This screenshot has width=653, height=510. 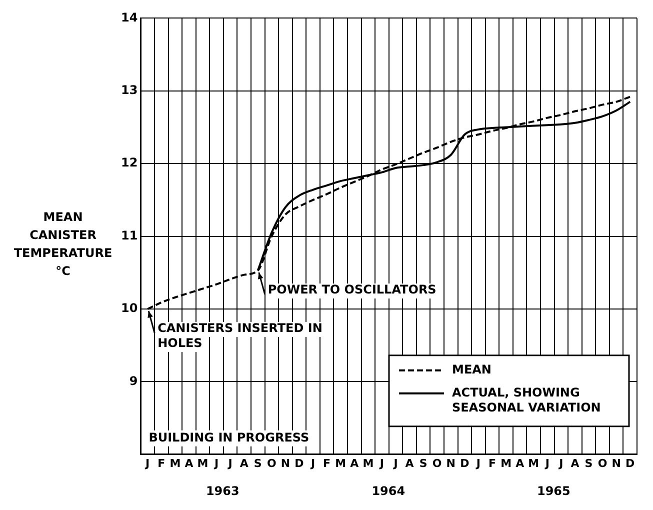 What do you see at coordinates (229, 437) in the screenshot?
I see `annotation: BUILDING IN PROGRESS` at bounding box center [229, 437].